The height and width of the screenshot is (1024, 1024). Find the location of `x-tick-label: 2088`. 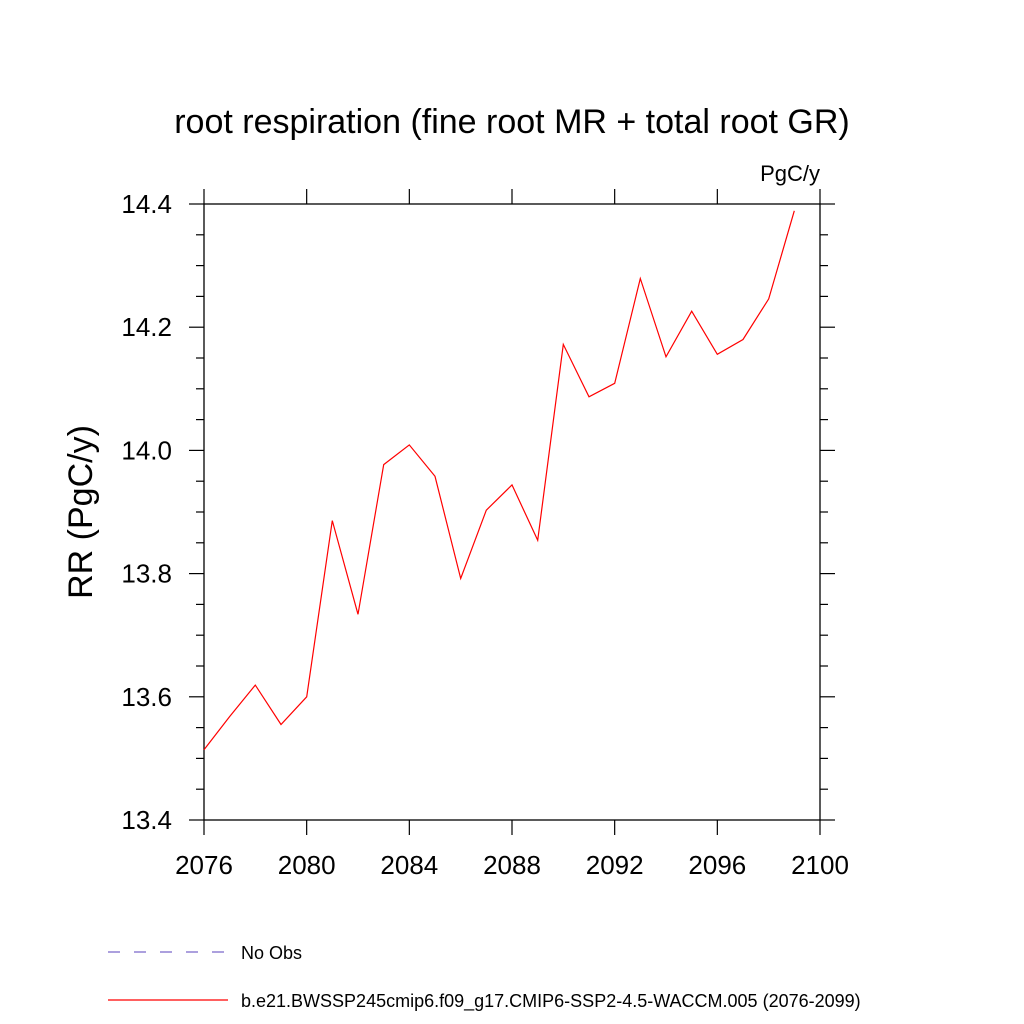

x-tick-label: 2088 is located at coordinates (512, 865).